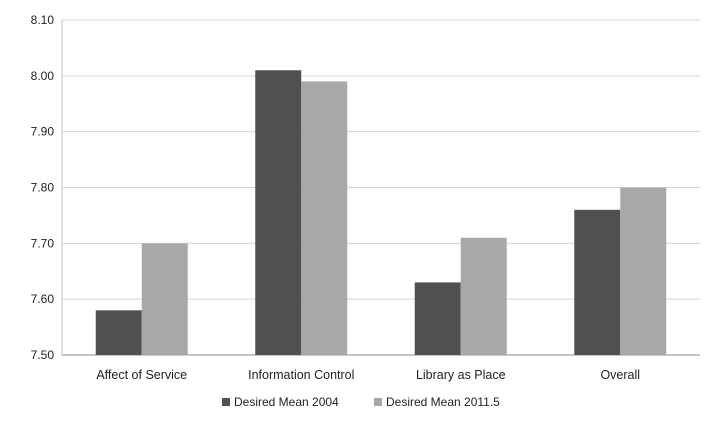 This screenshot has height=423, width=704. What do you see at coordinates (43, 132) in the screenshot?
I see `y-tick-label: 7.90` at bounding box center [43, 132].